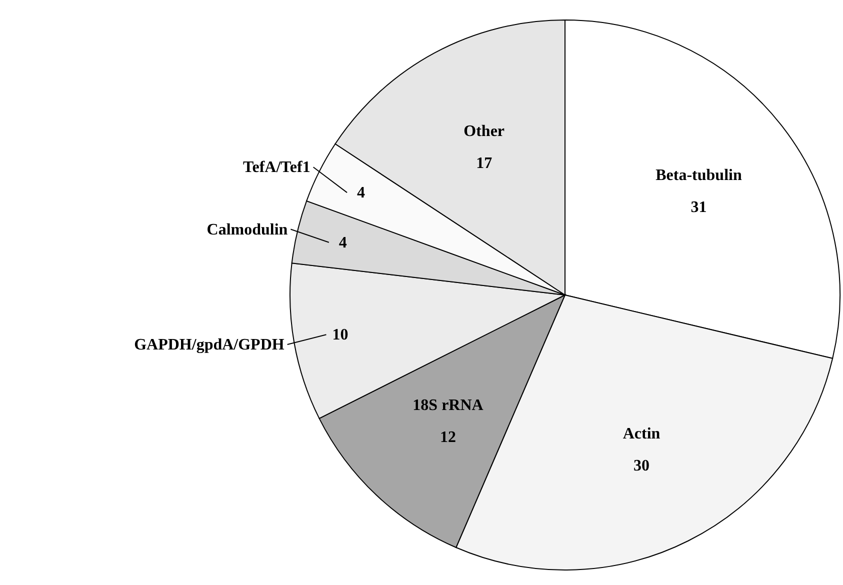 The image size is (843, 585). I want to click on data-label: 31, so click(698, 207).